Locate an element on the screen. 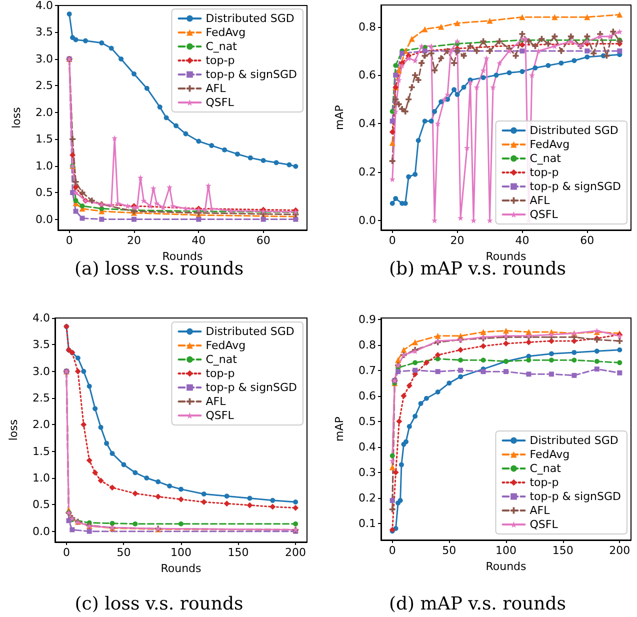 The height and width of the screenshot is (617, 637). y-tick-label: 0.9 is located at coordinates (367, 319).